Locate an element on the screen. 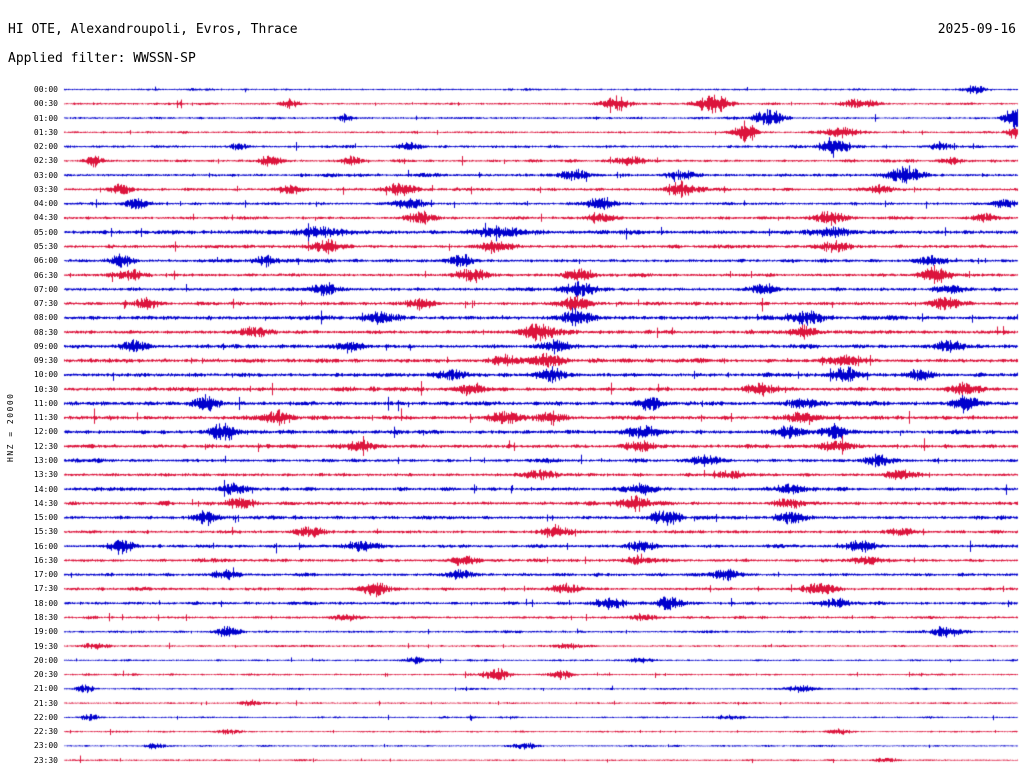 The width and height of the screenshot is (1024, 780). row-time-label: 17:00 is located at coordinates (45, 575).